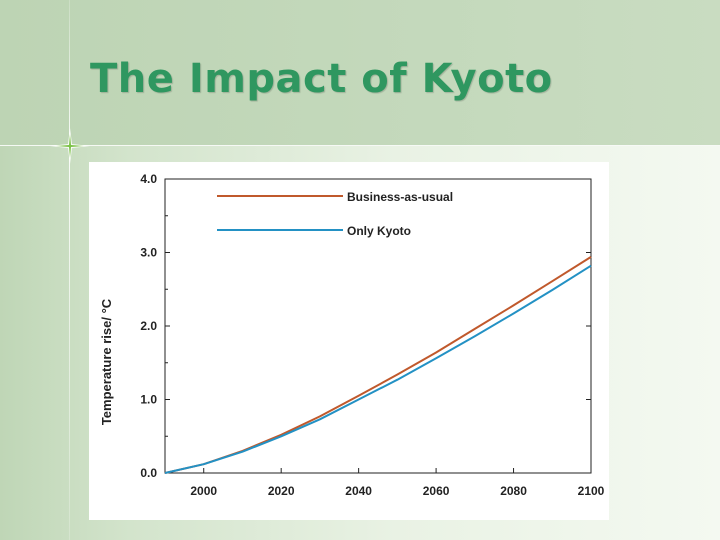 The height and width of the screenshot is (540, 720). Describe the element at coordinates (148, 400) in the screenshot. I see `y-tick-label: 1.0` at that location.